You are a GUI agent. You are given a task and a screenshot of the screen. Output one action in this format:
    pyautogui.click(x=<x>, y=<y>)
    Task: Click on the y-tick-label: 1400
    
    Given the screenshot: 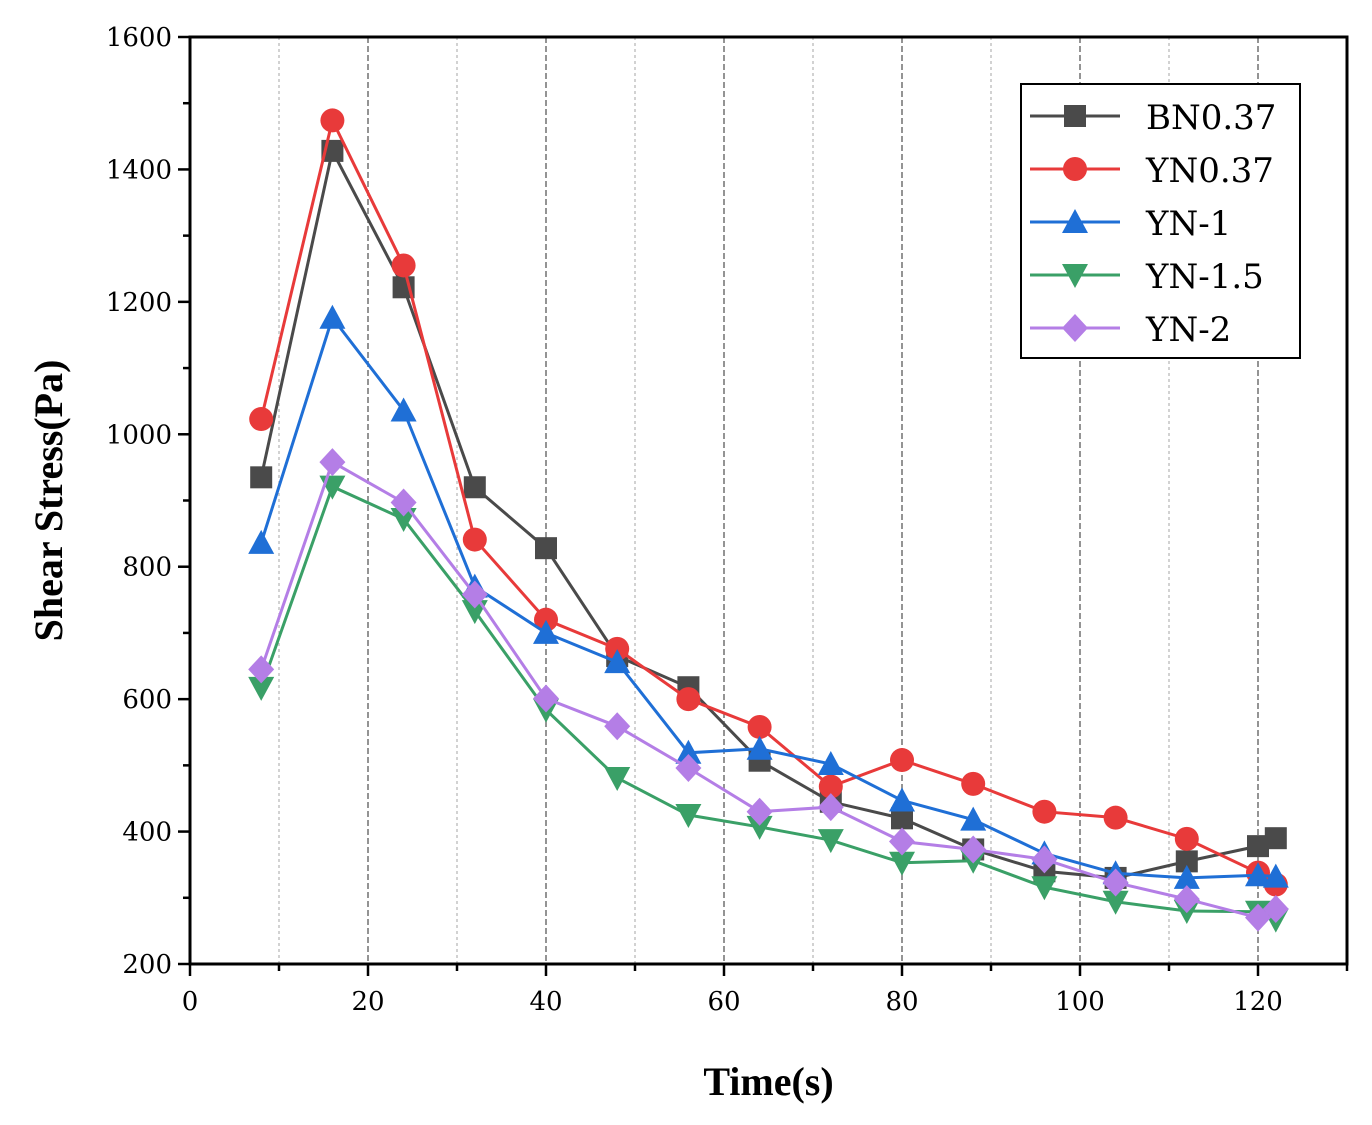 What is the action you would take?
    pyautogui.click(x=139, y=170)
    